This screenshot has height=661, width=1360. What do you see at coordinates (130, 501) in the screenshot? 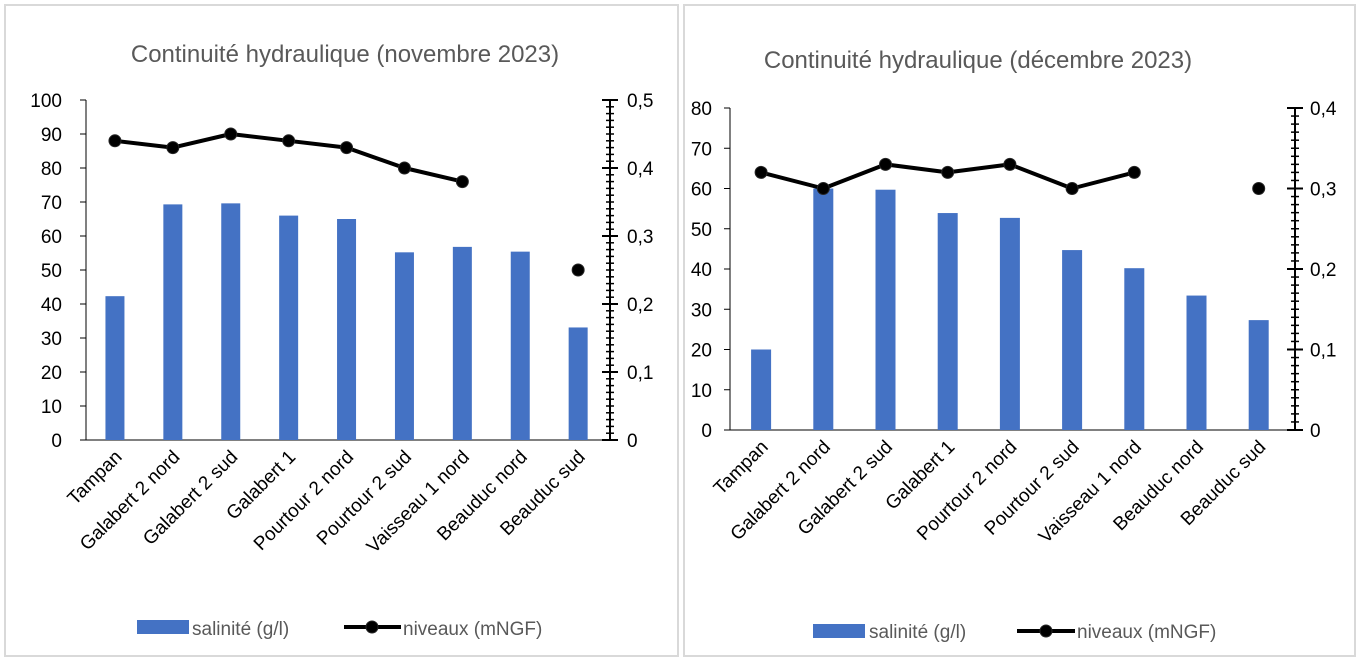
I see `category-label: Galabert 2 nord` at bounding box center [130, 501].